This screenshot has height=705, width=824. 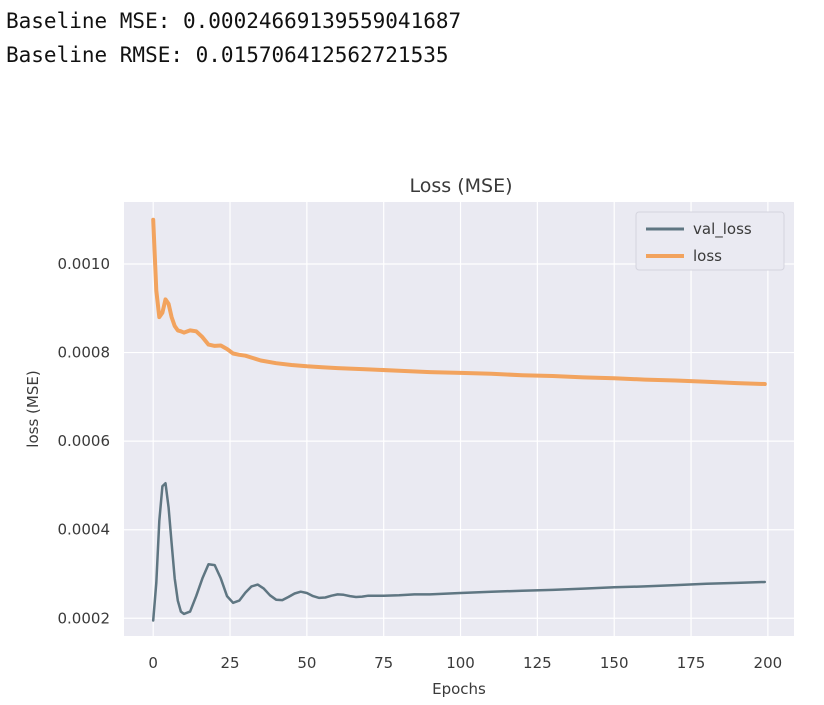 What do you see at coordinates (84, 264) in the screenshot?
I see `y-tick-label: 0.0010` at bounding box center [84, 264].